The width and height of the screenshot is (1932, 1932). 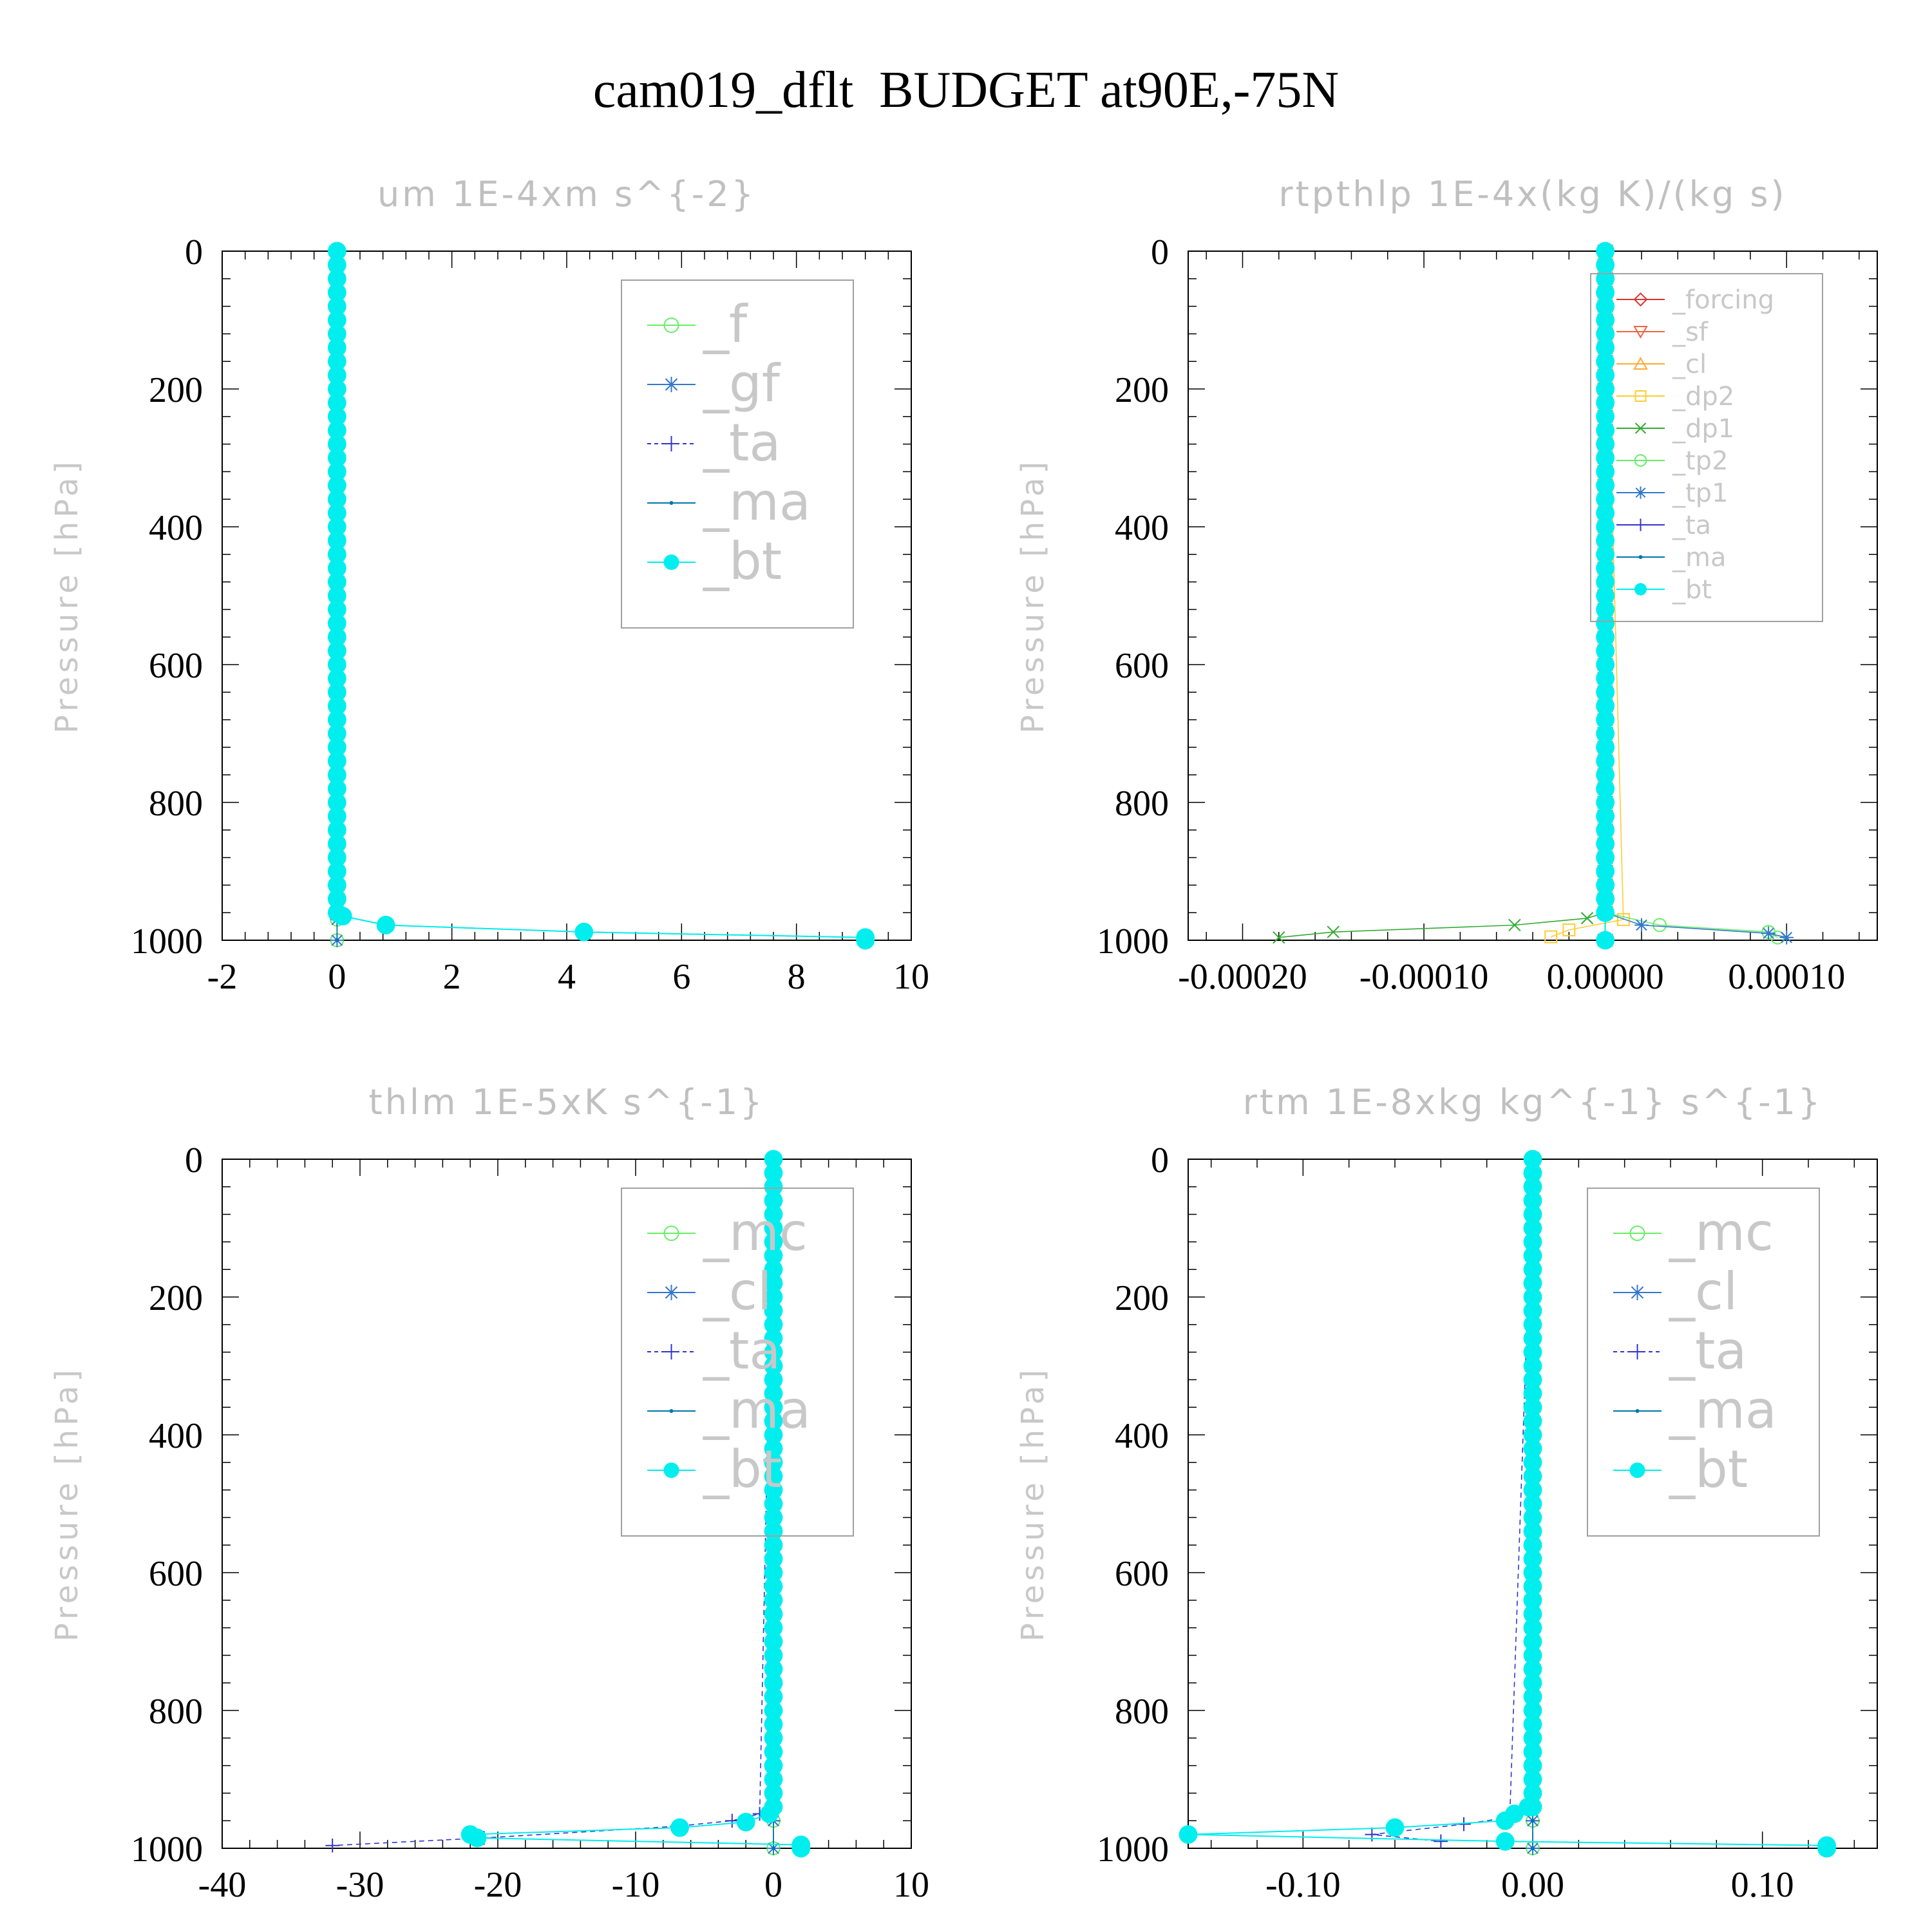 I want to click on x-tick-label: 0, so click(x=337, y=977).